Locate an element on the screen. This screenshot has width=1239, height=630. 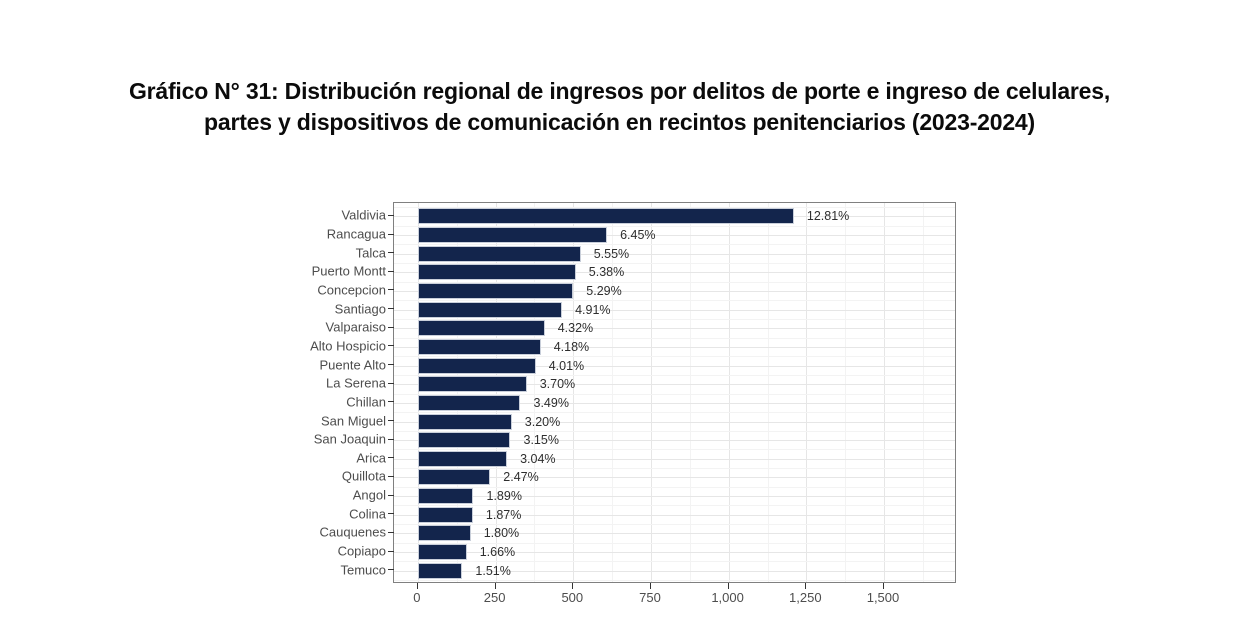
bar-value-label: 1.66% is located at coordinates (497, 552).